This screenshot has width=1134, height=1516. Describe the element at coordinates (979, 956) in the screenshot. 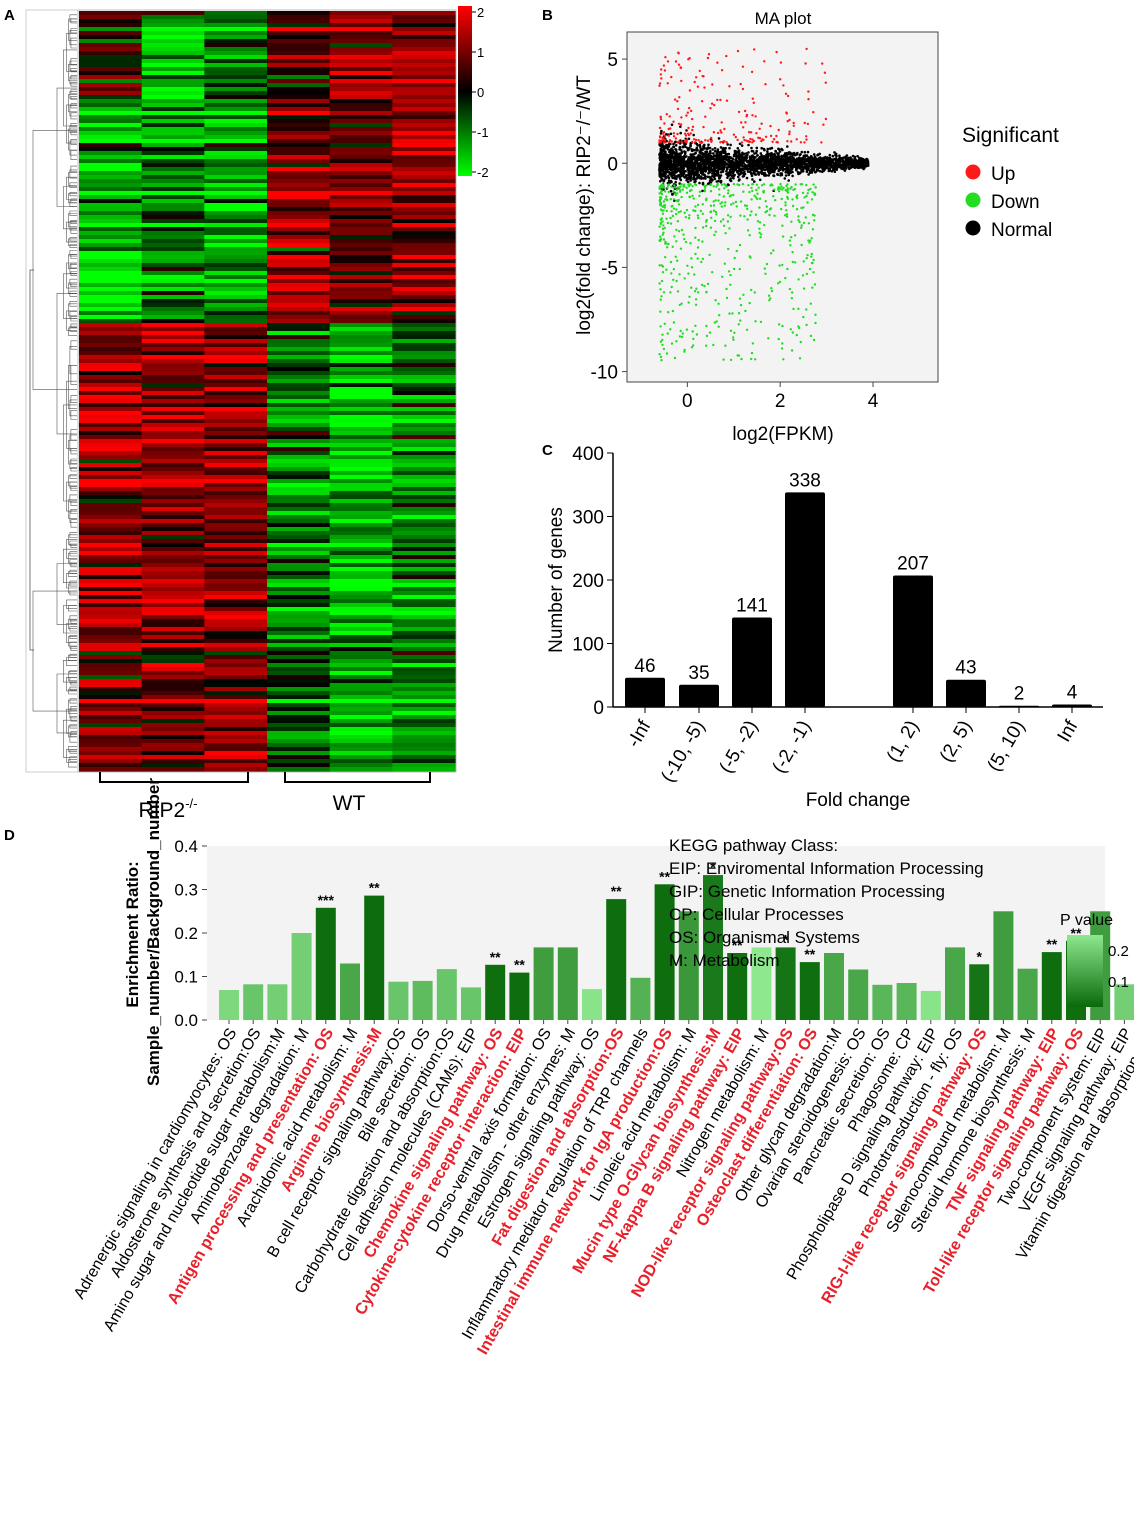

I see `d-significance-label: *` at that location.